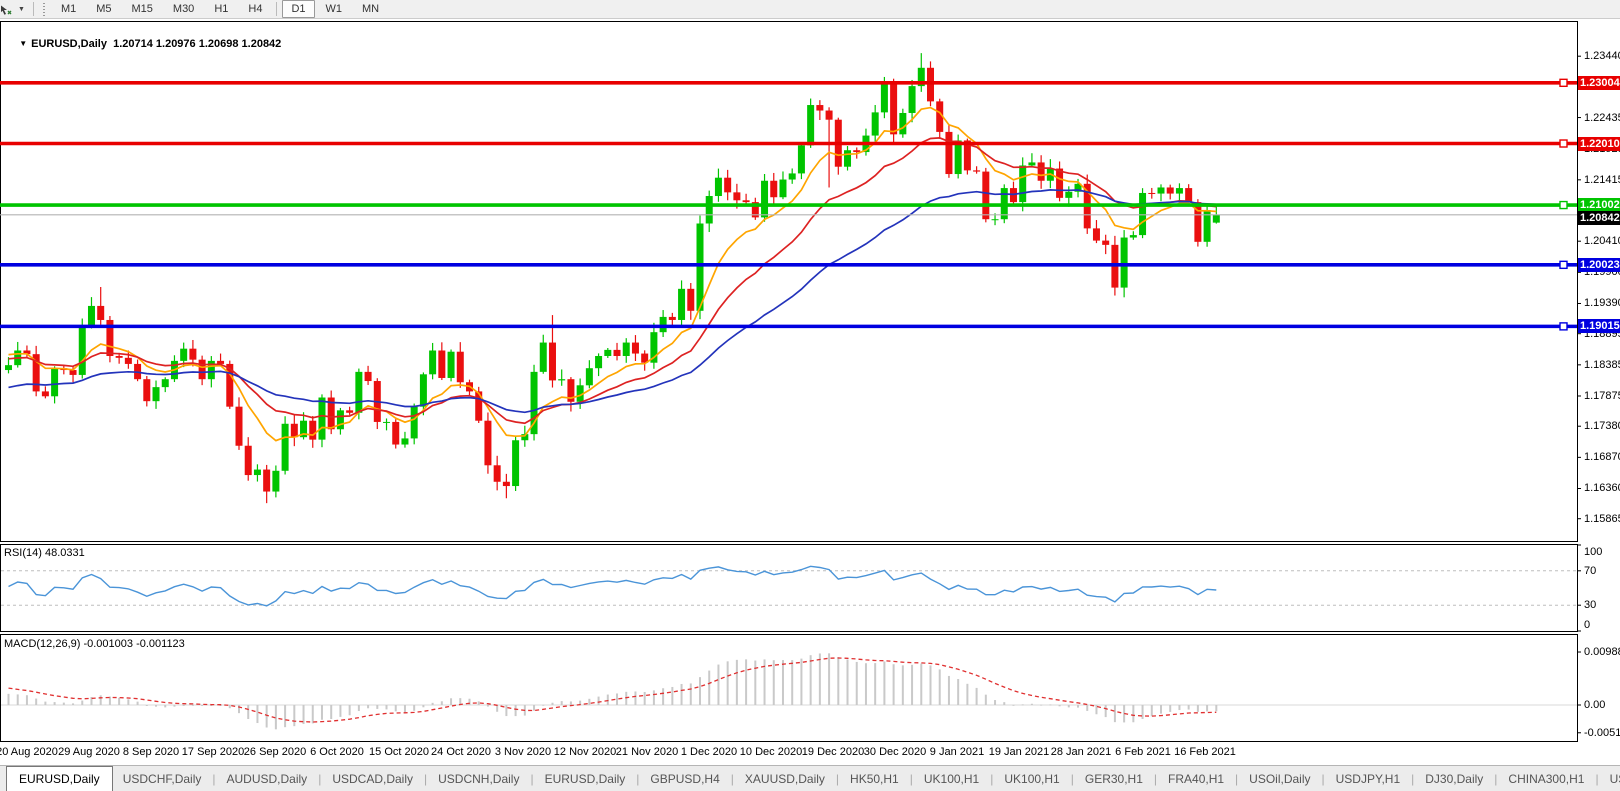  What do you see at coordinates (162, 779) in the screenshot?
I see `chart-tab-USDCHF-Daily: USDCHF,Daily` at bounding box center [162, 779].